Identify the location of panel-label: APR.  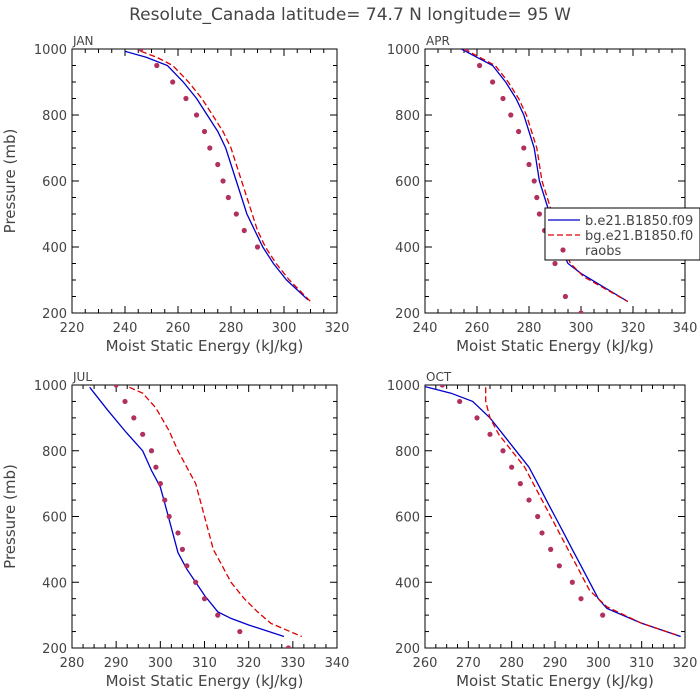
(438, 41).